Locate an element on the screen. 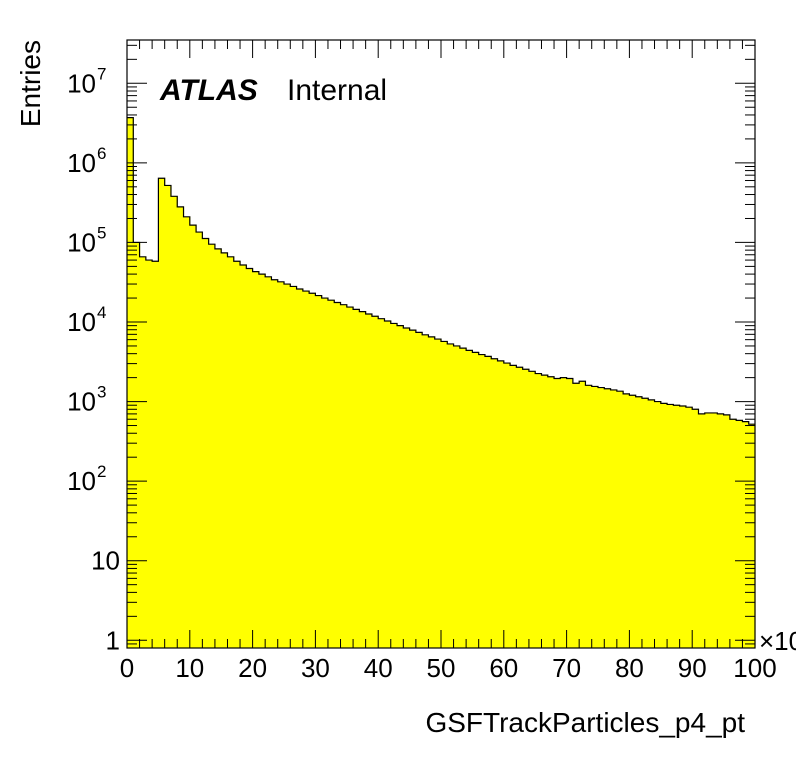 The height and width of the screenshot is (772, 796). y-tick-label: 10 5 is located at coordinates (86, 240).